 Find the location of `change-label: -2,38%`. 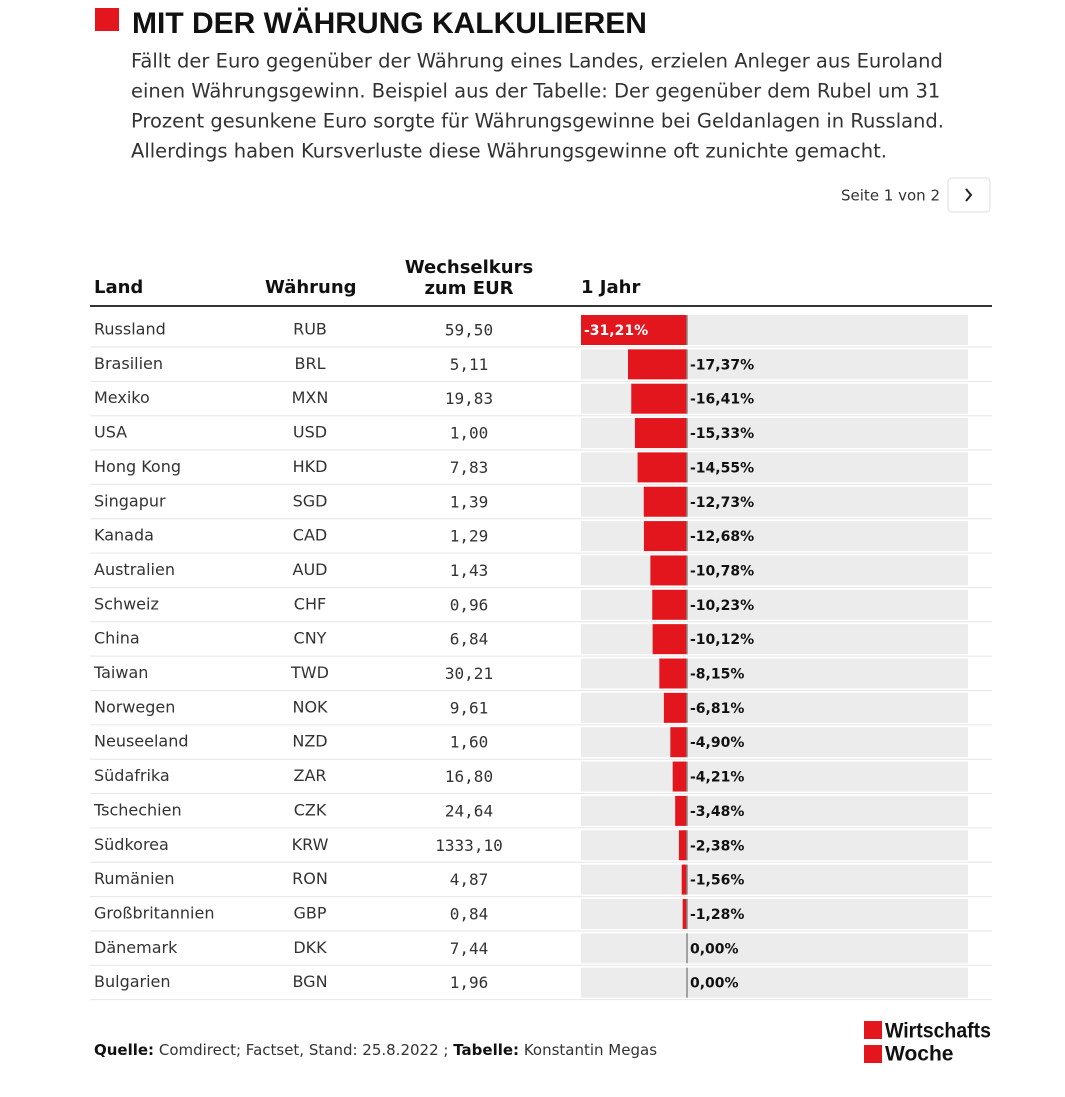

change-label: -2,38% is located at coordinates (717, 846).